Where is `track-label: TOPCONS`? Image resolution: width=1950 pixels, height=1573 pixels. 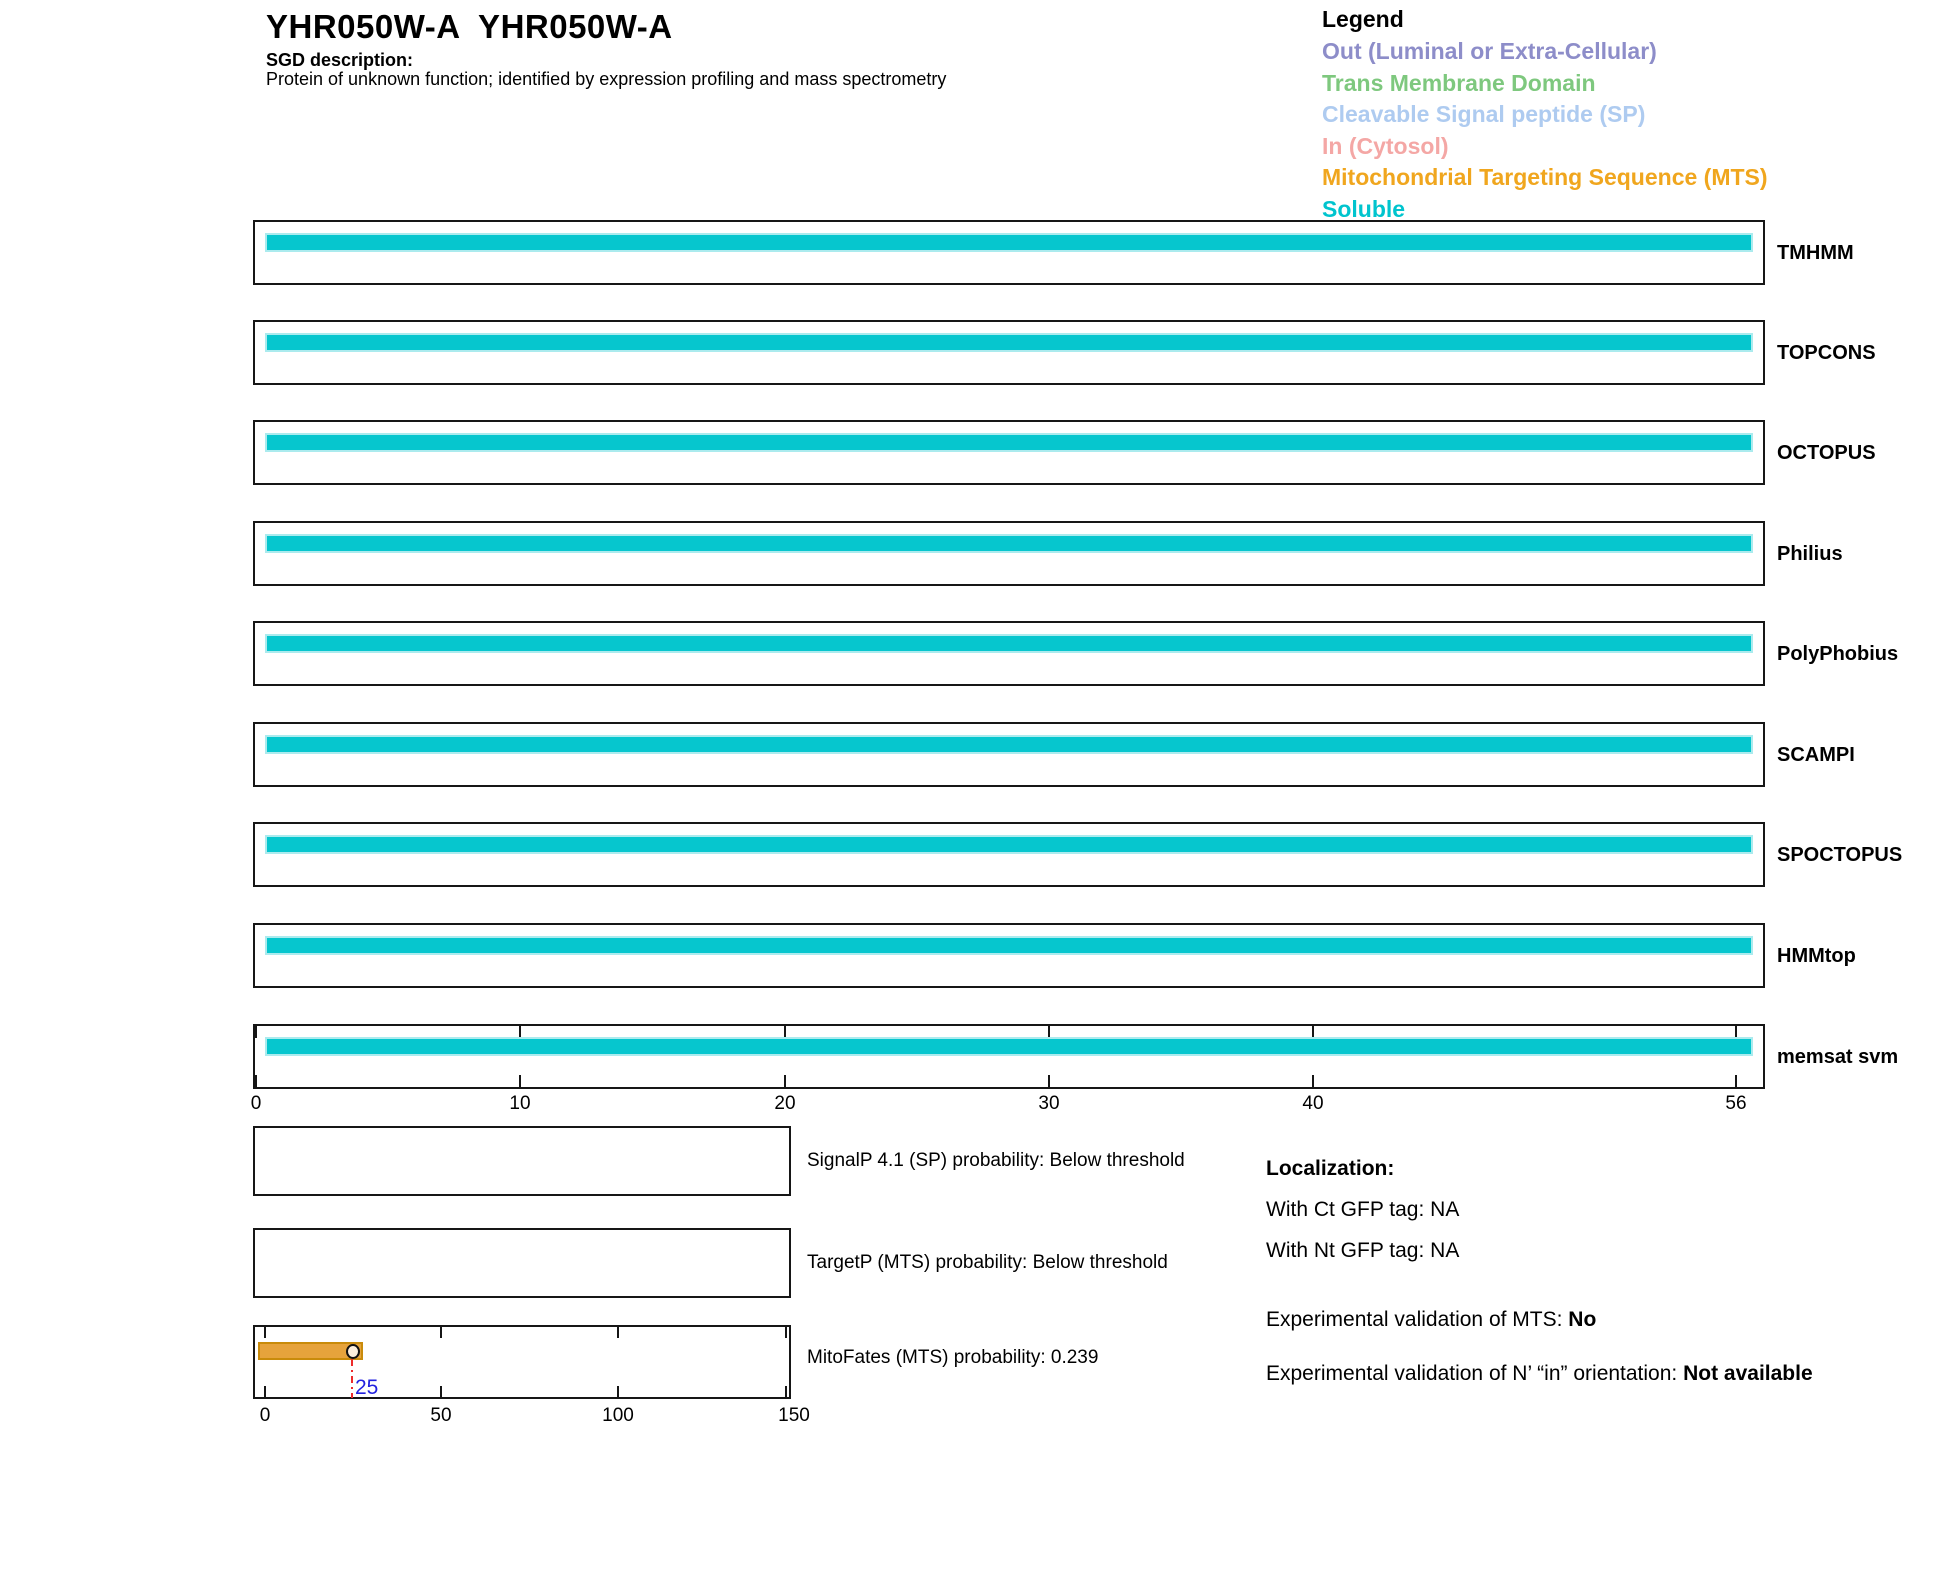 track-label: TOPCONS is located at coordinates (1826, 353).